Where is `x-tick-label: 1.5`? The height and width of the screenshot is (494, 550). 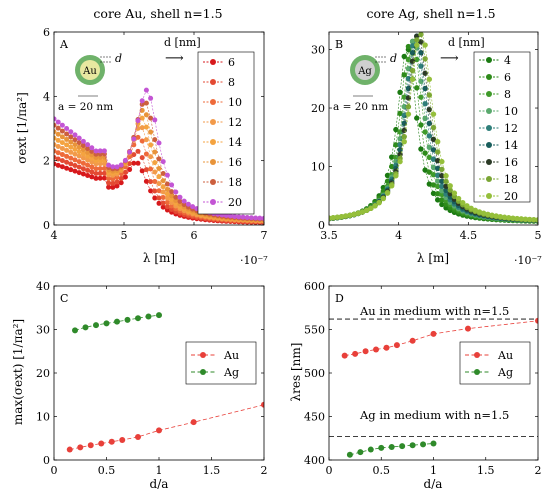
x-tick-label: 1.5 is located at coordinates (212, 470).